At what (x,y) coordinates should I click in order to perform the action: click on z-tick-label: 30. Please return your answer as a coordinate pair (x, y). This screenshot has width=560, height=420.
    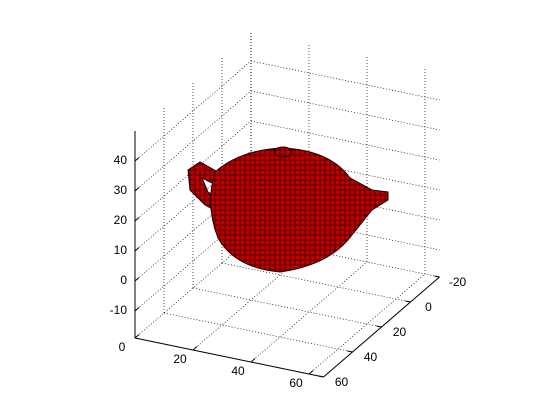
    Looking at the image, I should click on (121, 190).